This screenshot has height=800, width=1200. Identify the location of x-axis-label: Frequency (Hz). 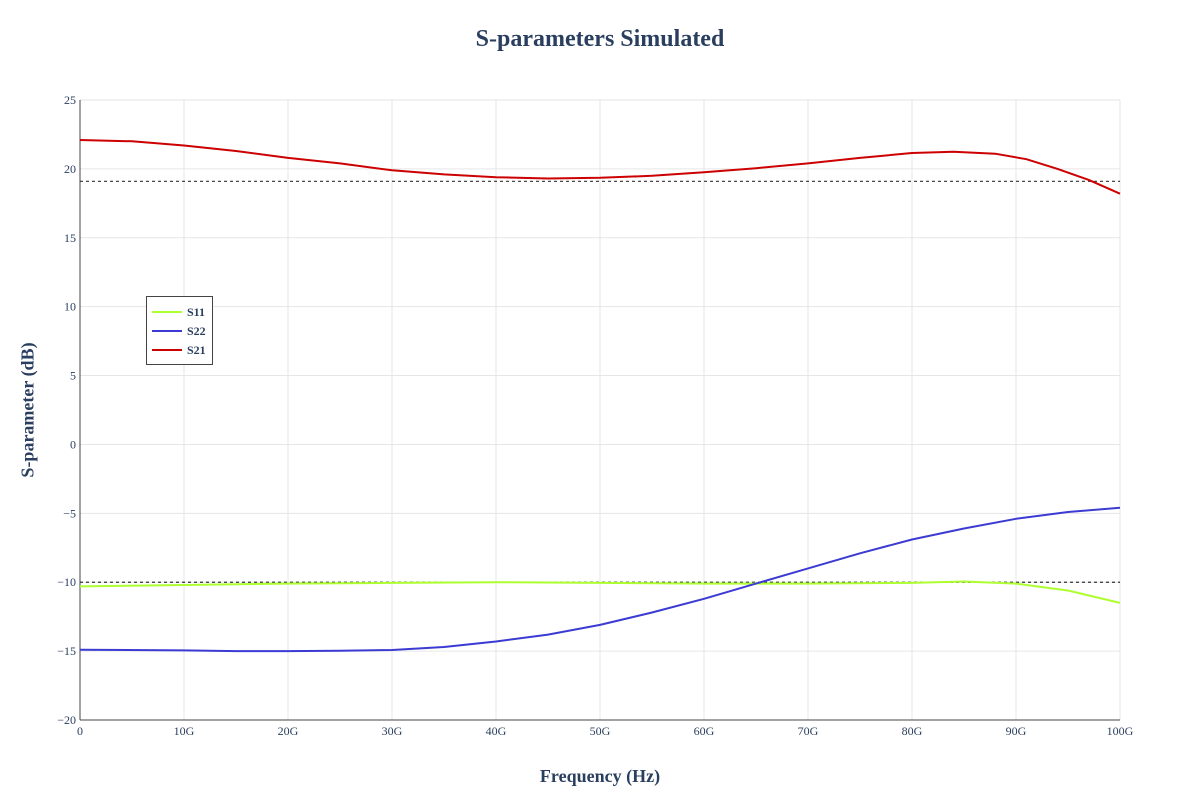
(600, 776).